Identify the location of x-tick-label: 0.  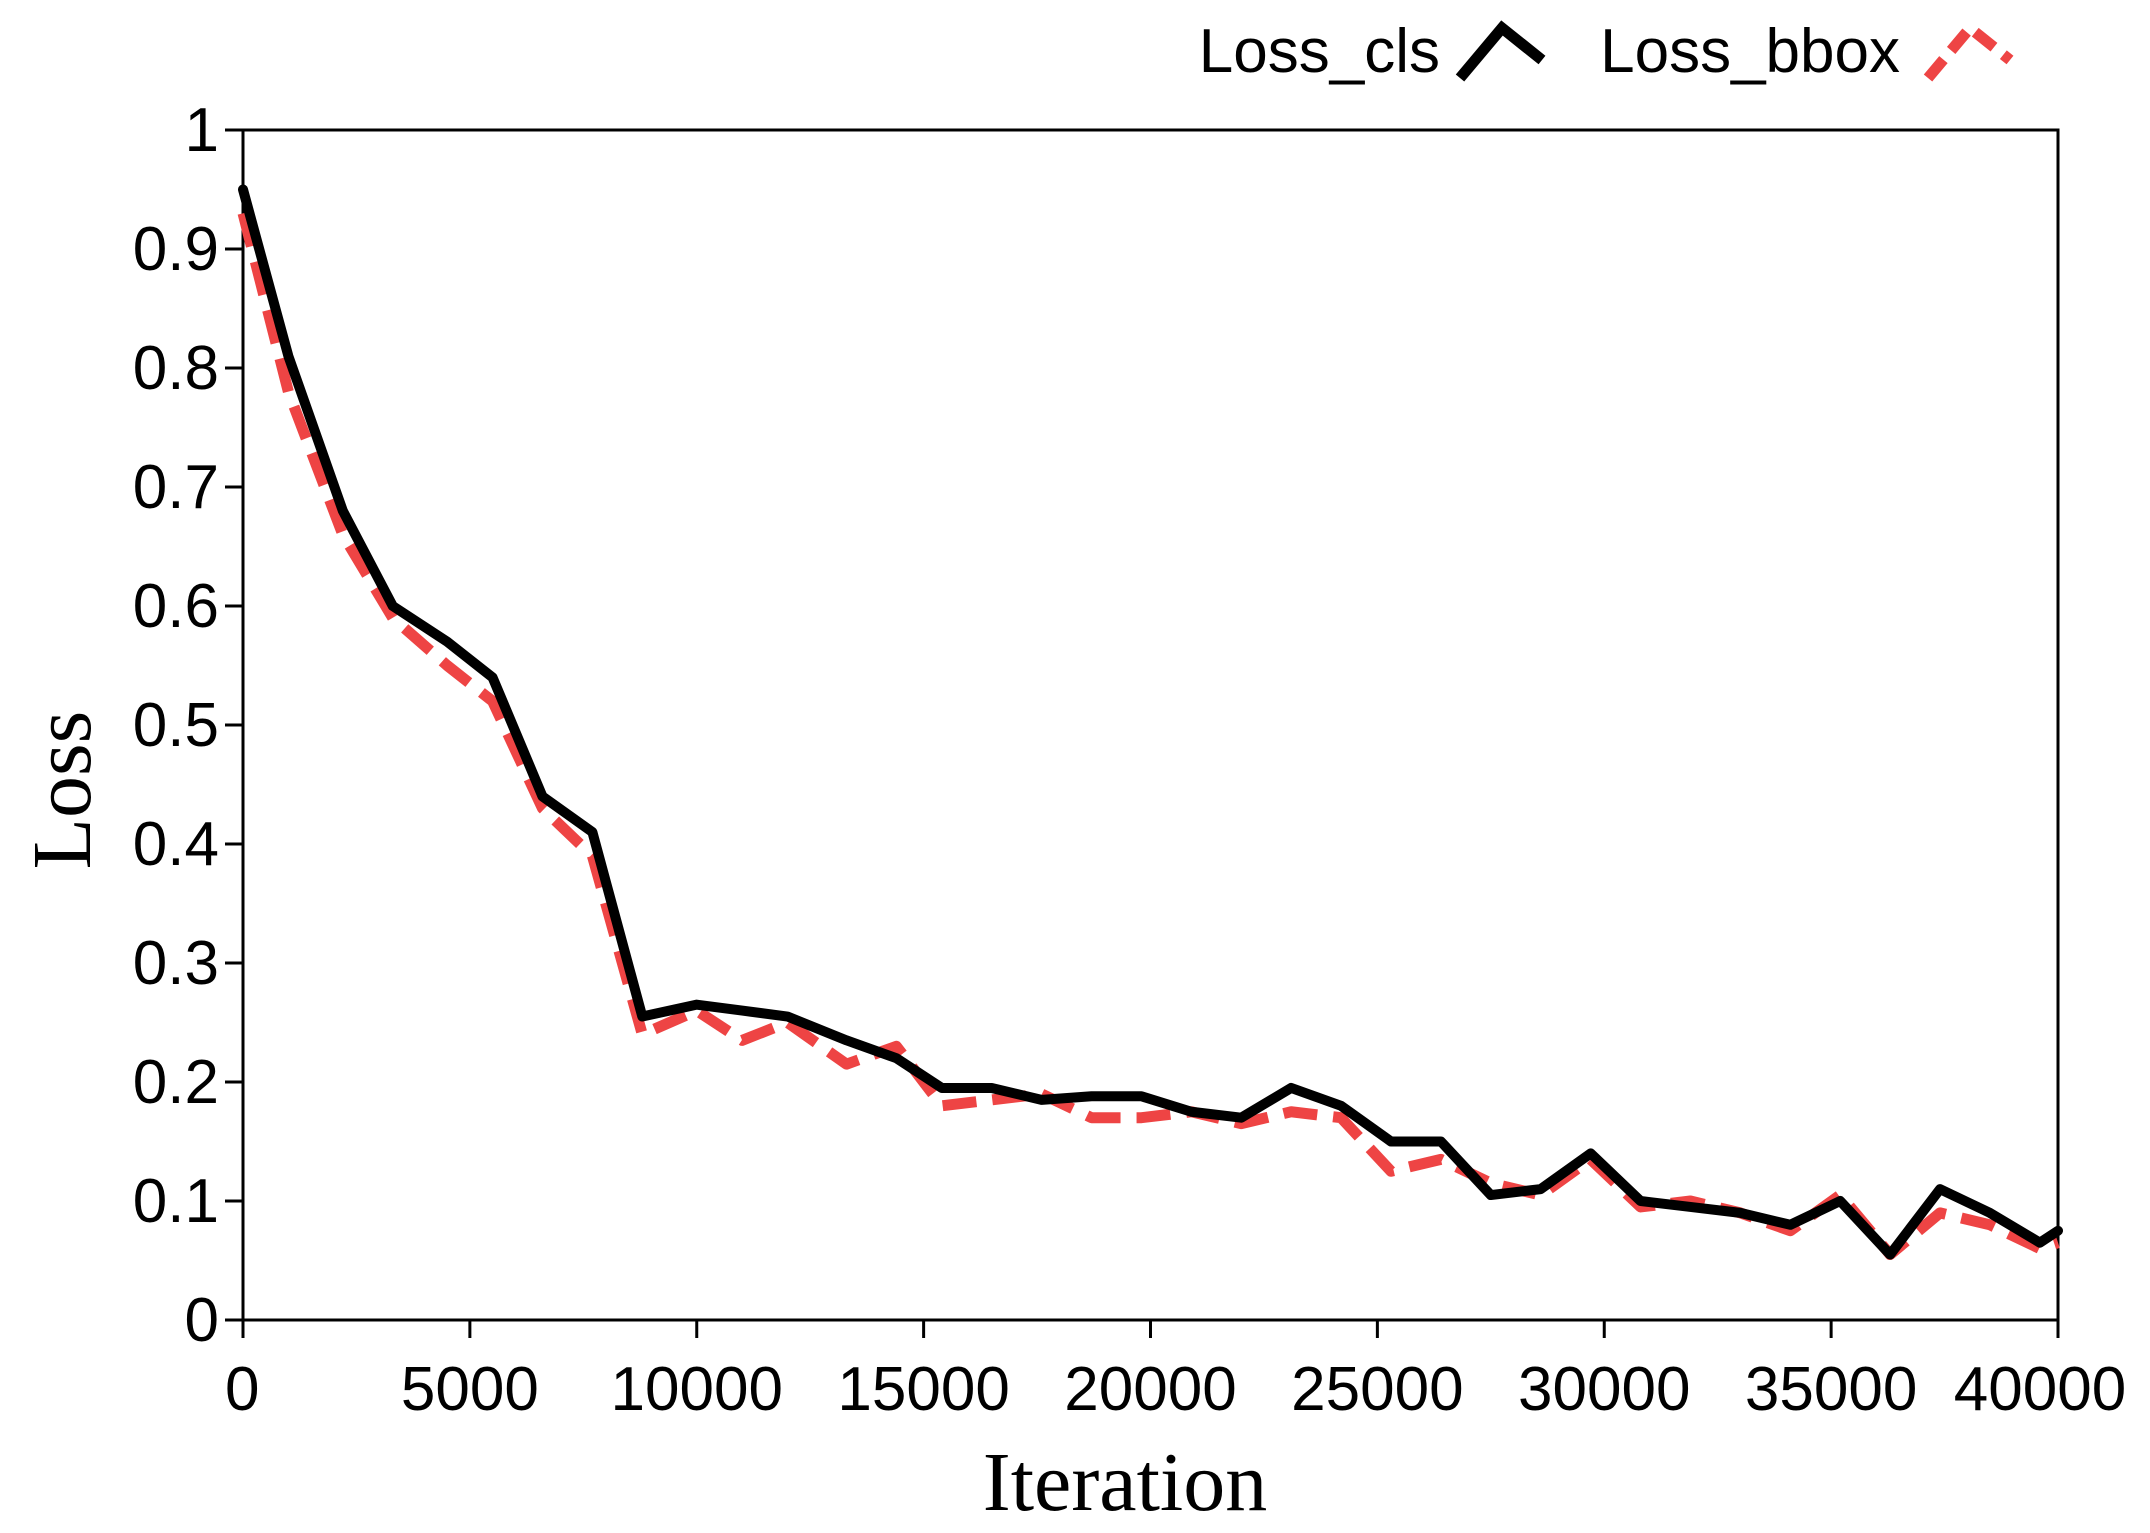
(242, 1389).